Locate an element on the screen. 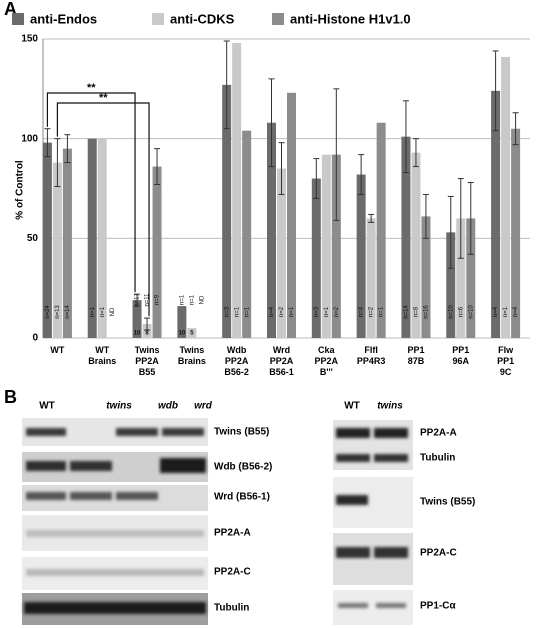 Image resolution: width=538 pixels, height=628 pixels. y-tick-label: 0 is located at coordinates (35, 338).